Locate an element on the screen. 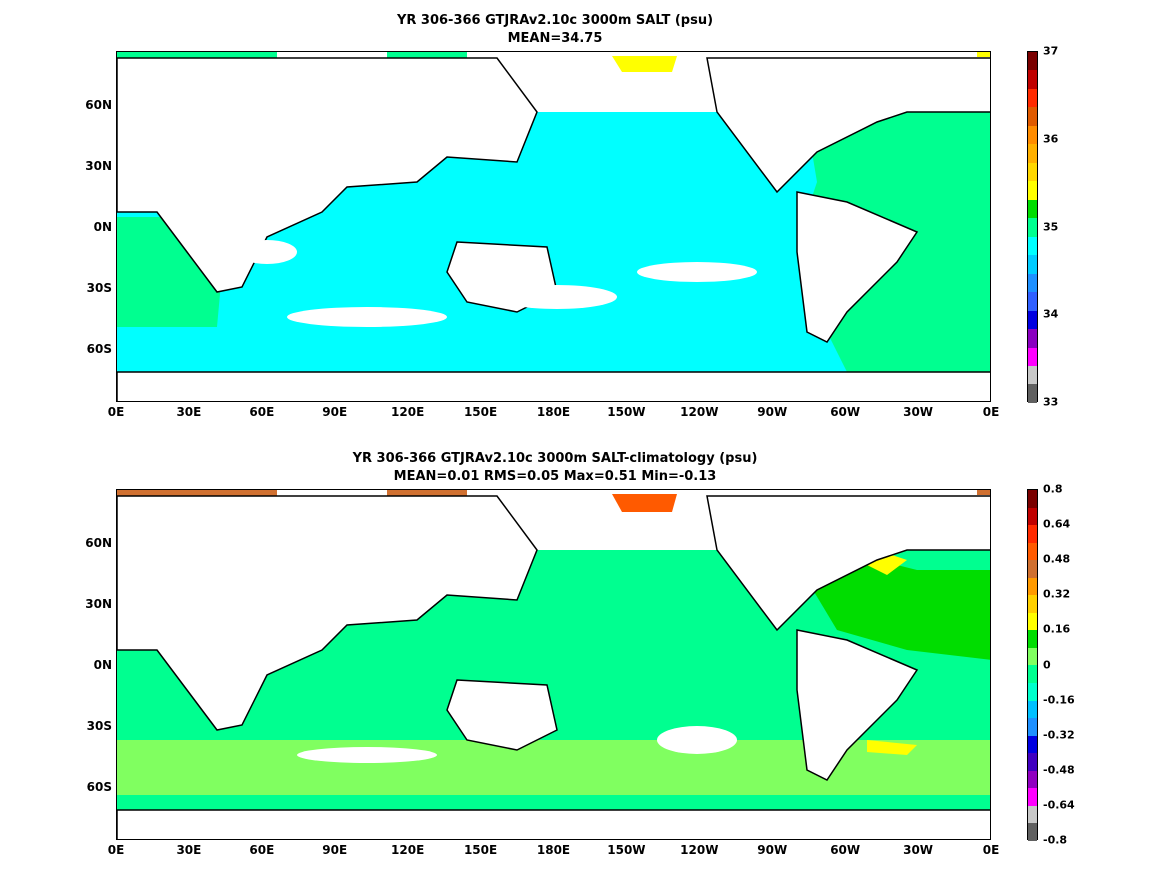  x-tick-label: 150E is located at coordinates (480, 412).